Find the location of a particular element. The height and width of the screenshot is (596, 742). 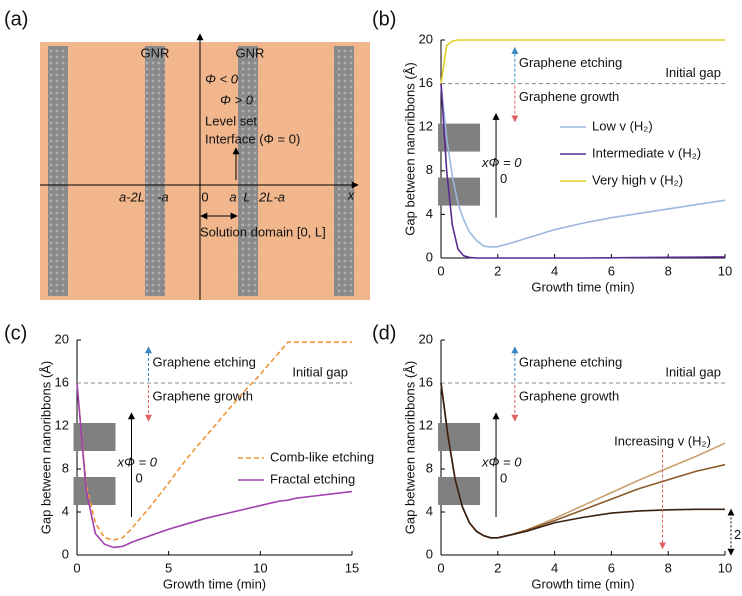

label: x is located at coordinates (351, 194).